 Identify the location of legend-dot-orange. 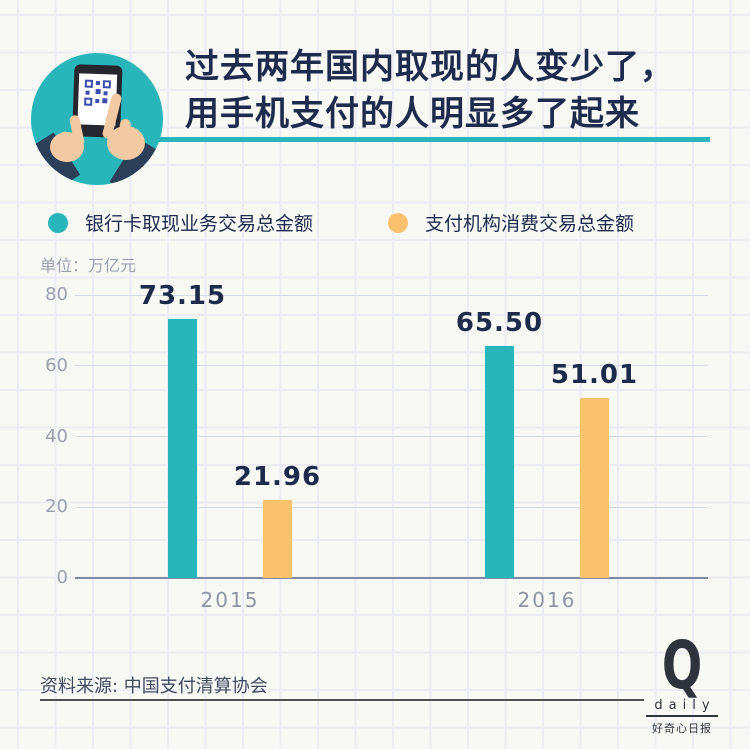
(398, 222).